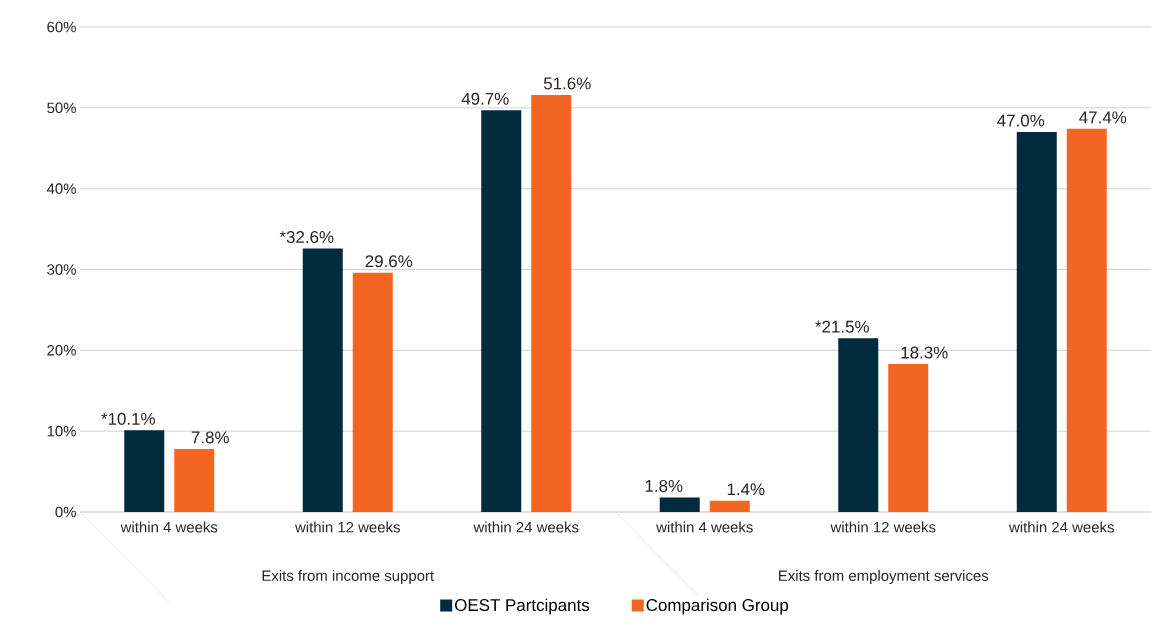  Describe the element at coordinates (522, 606) in the screenshot. I see `legend-label: OEST Partcipants` at that location.